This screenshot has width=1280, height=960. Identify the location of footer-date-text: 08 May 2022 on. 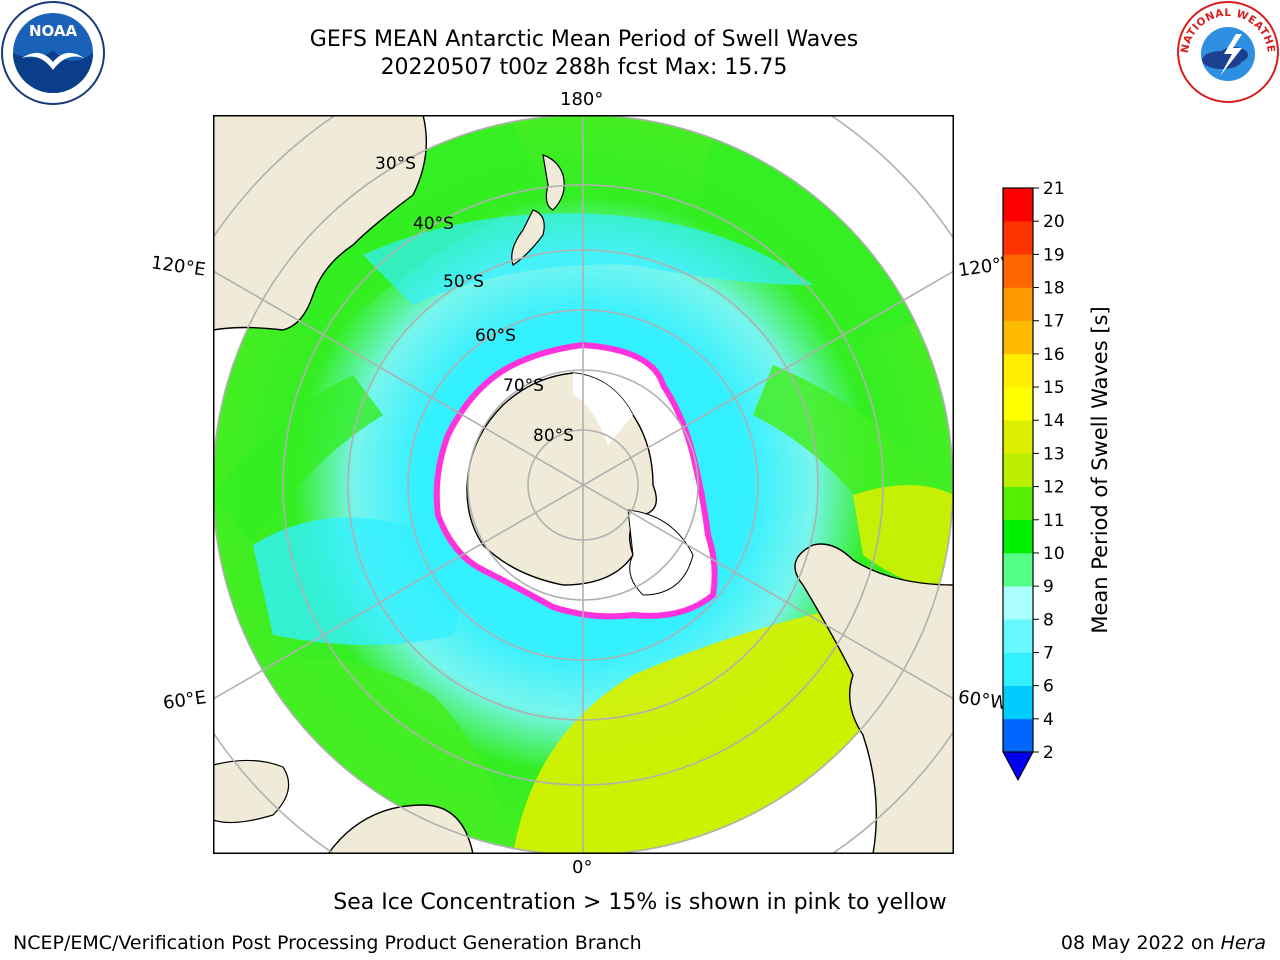
(1140, 943).